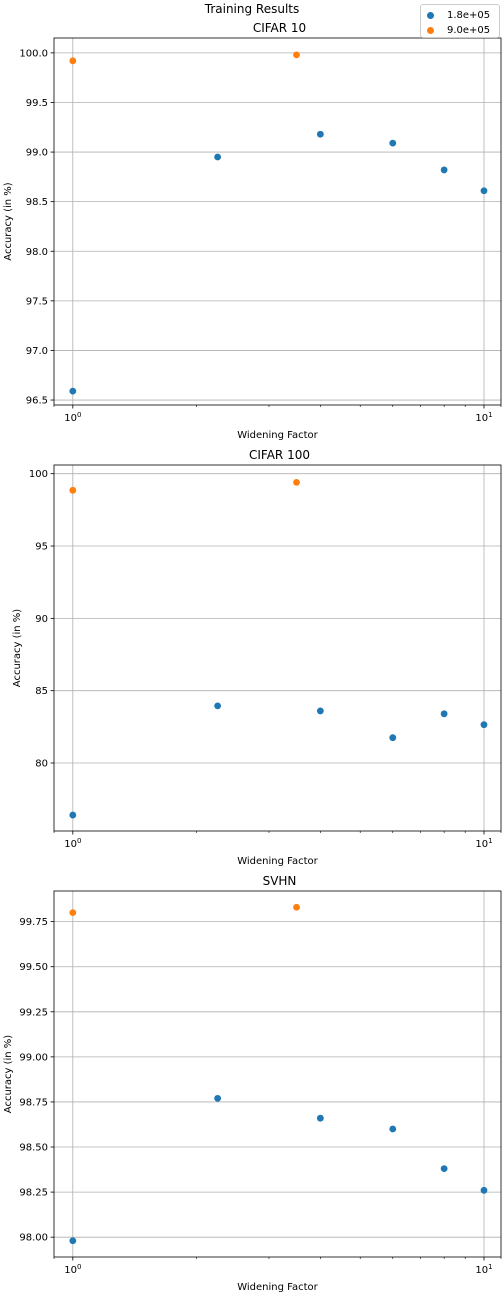 The image size is (504, 1296). I want to click on y-tick-label: 100.0, so click(33, 53).